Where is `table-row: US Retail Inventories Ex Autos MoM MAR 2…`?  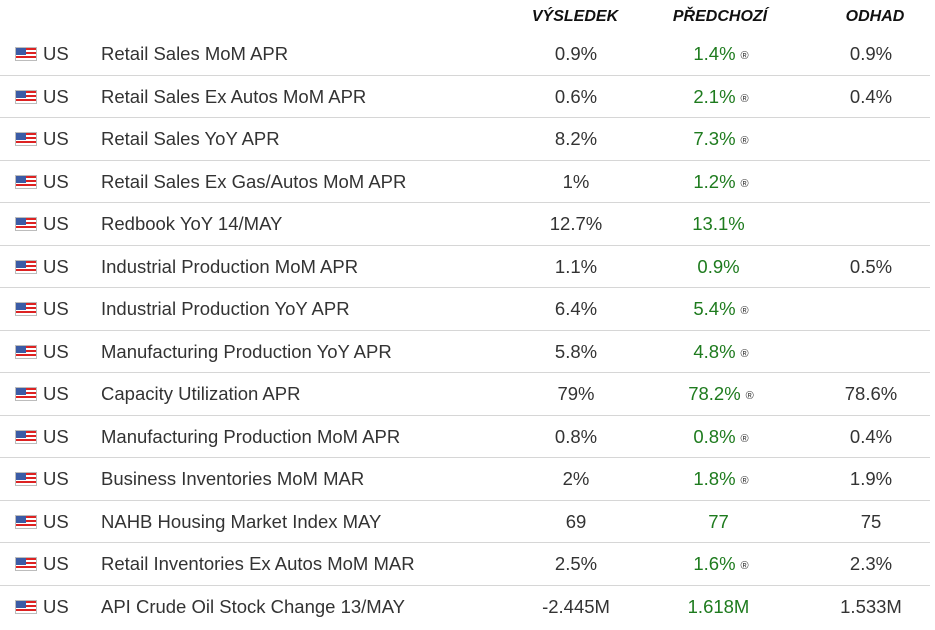 table-row: US Retail Inventories Ex Autos MoM MAR 2… is located at coordinates (465, 564).